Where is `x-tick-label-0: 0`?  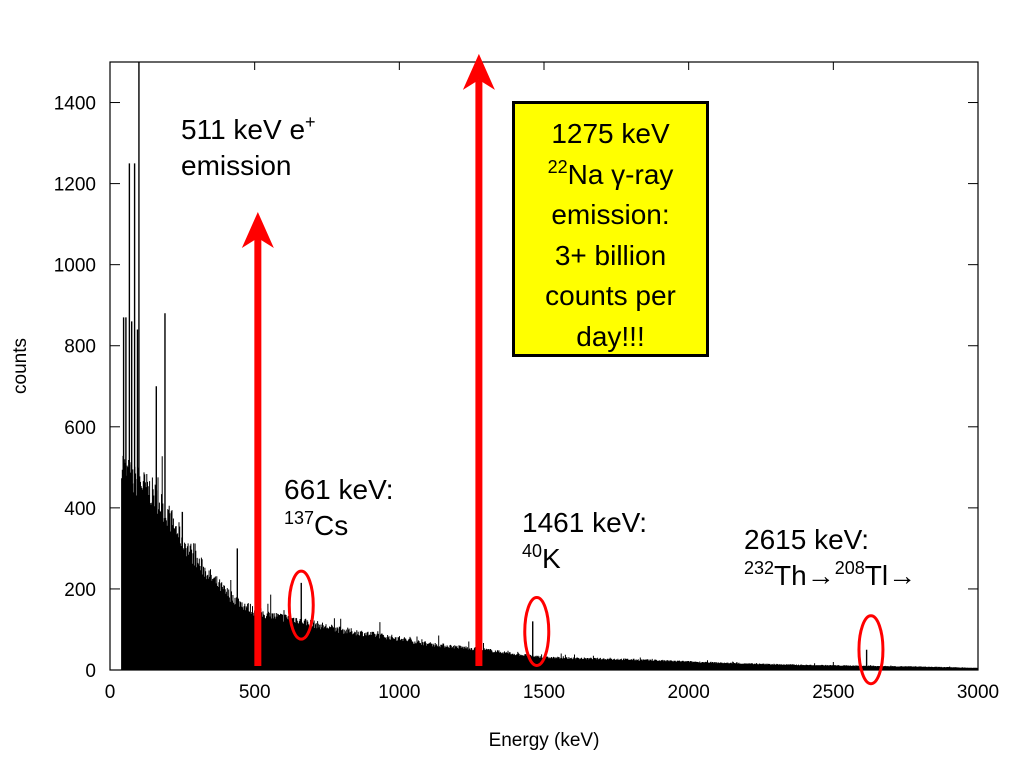 x-tick-label-0: 0 is located at coordinates (110, 692).